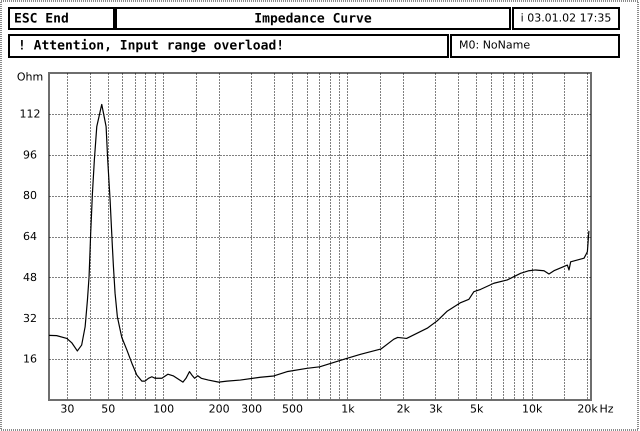 The height and width of the screenshot is (431, 640). I want to click on x-tick-label: 30, so click(67, 409).